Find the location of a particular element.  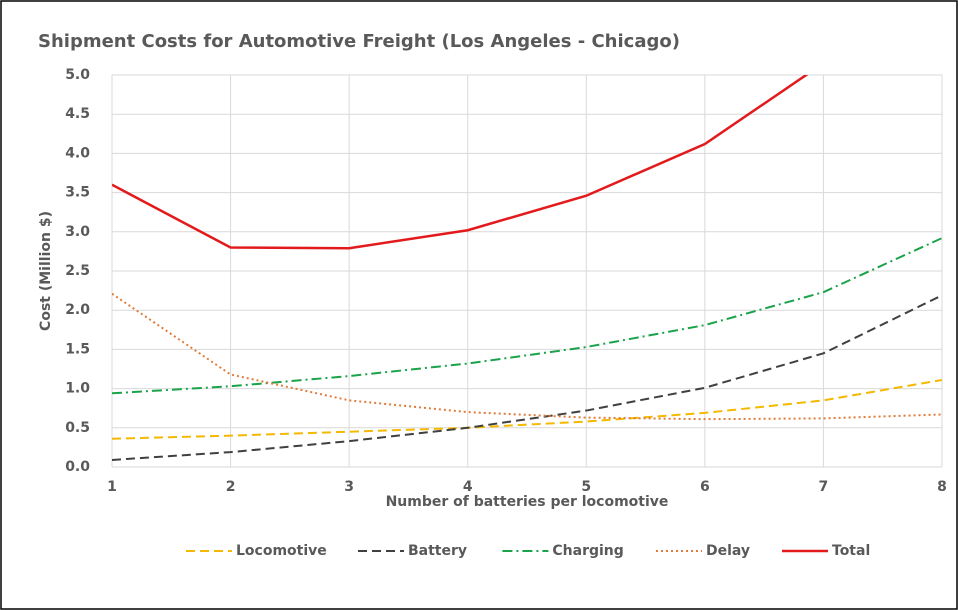

x-tick-label: 7 is located at coordinates (824, 487).